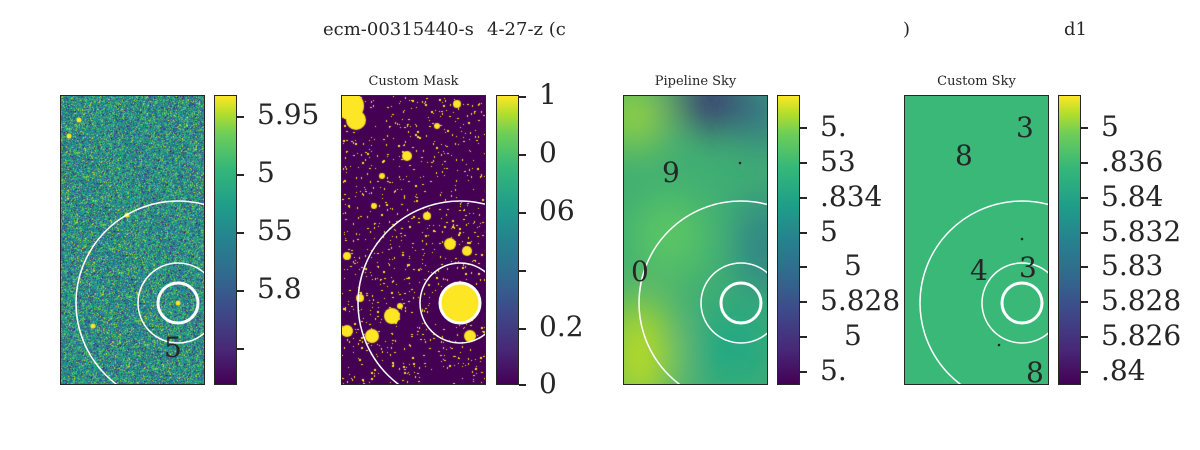 This screenshot has width=1200, height=450. What do you see at coordinates (640, 271) in the screenshot?
I see `panel-3-label-b: 0` at bounding box center [640, 271].